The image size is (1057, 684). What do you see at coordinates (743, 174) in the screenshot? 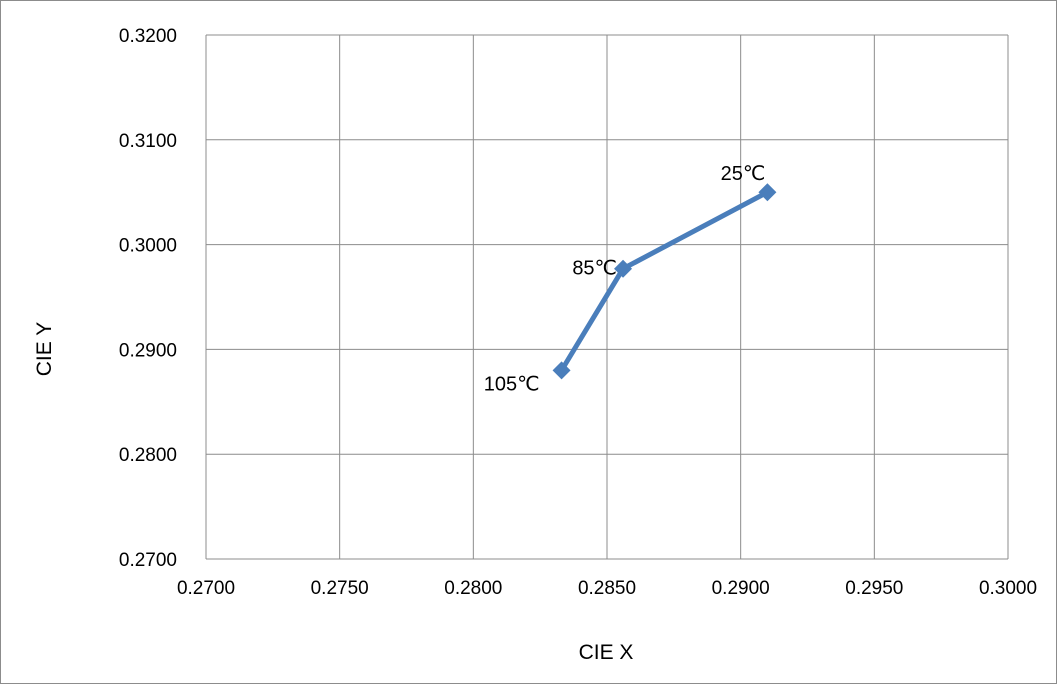
I see `data-point-label: 25℃` at bounding box center [743, 174].